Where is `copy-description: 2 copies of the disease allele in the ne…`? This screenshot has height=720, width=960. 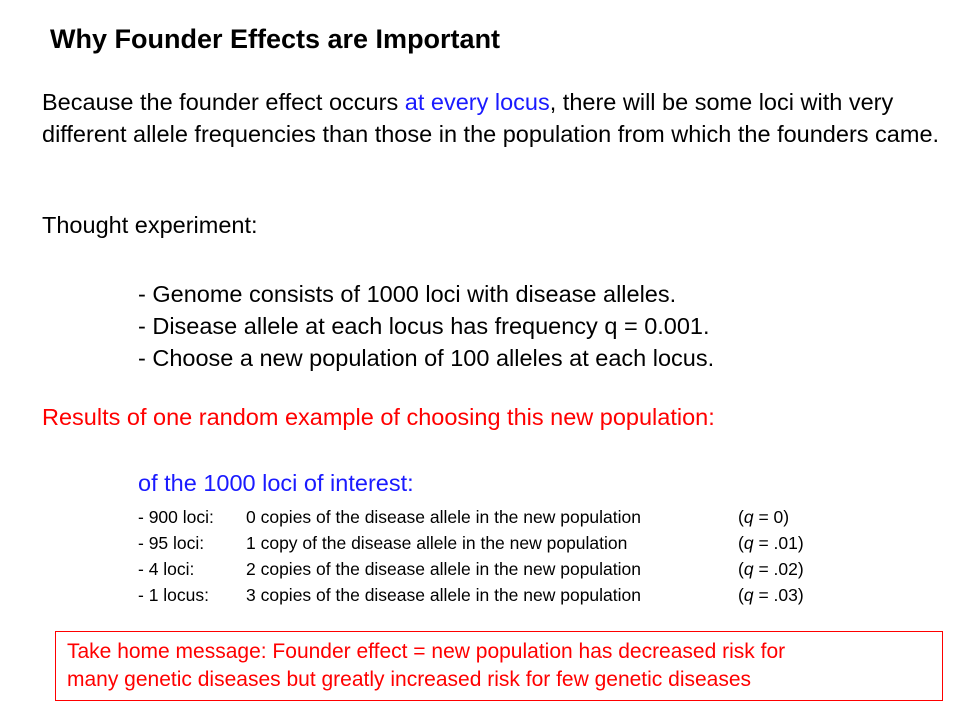 copy-description: 2 copies of the disease allele in the ne… is located at coordinates (443, 569).